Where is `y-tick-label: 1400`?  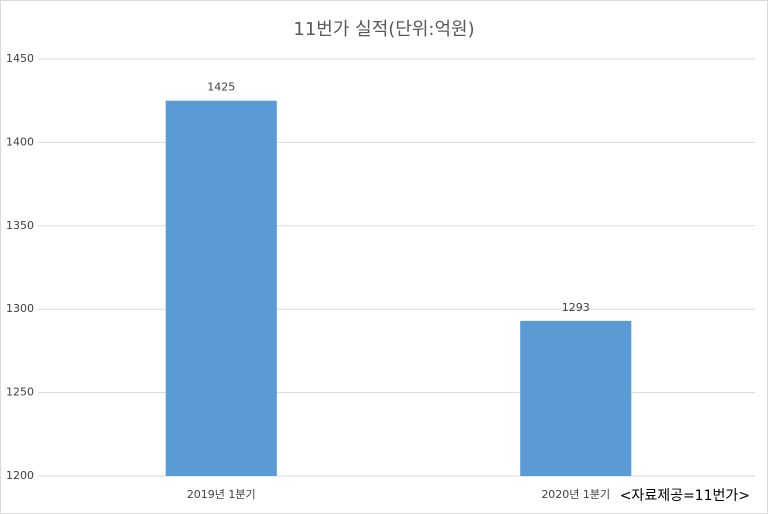
y-tick-label: 1400 is located at coordinates (20, 141).